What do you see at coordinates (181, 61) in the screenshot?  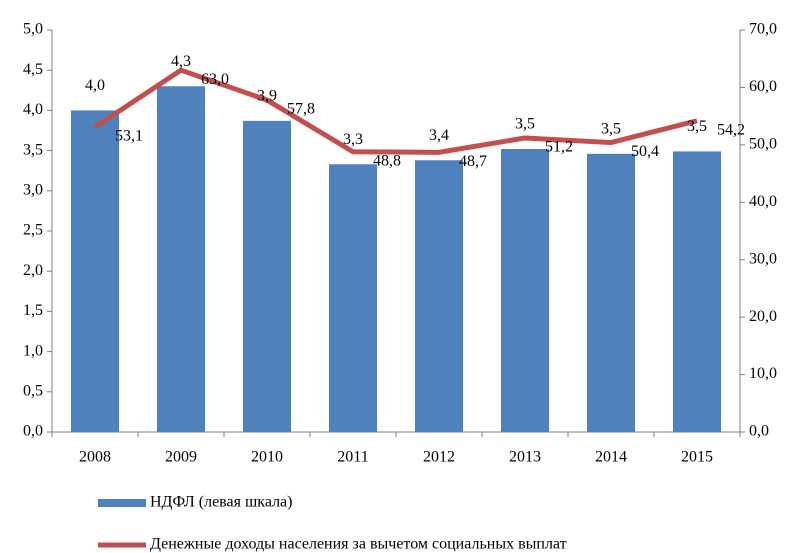 I see `bar-value-label: 4,3` at bounding box center [181, 61].